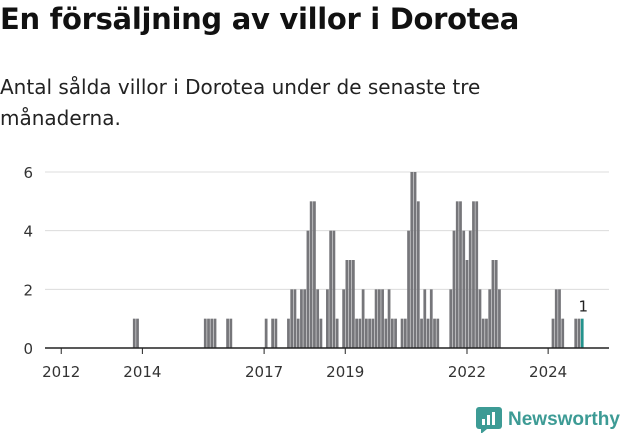  What do you see at coordinates (548, 372) in the screenshot?
I see `x-tick-label: 2024` at bounding box center [548, 372].